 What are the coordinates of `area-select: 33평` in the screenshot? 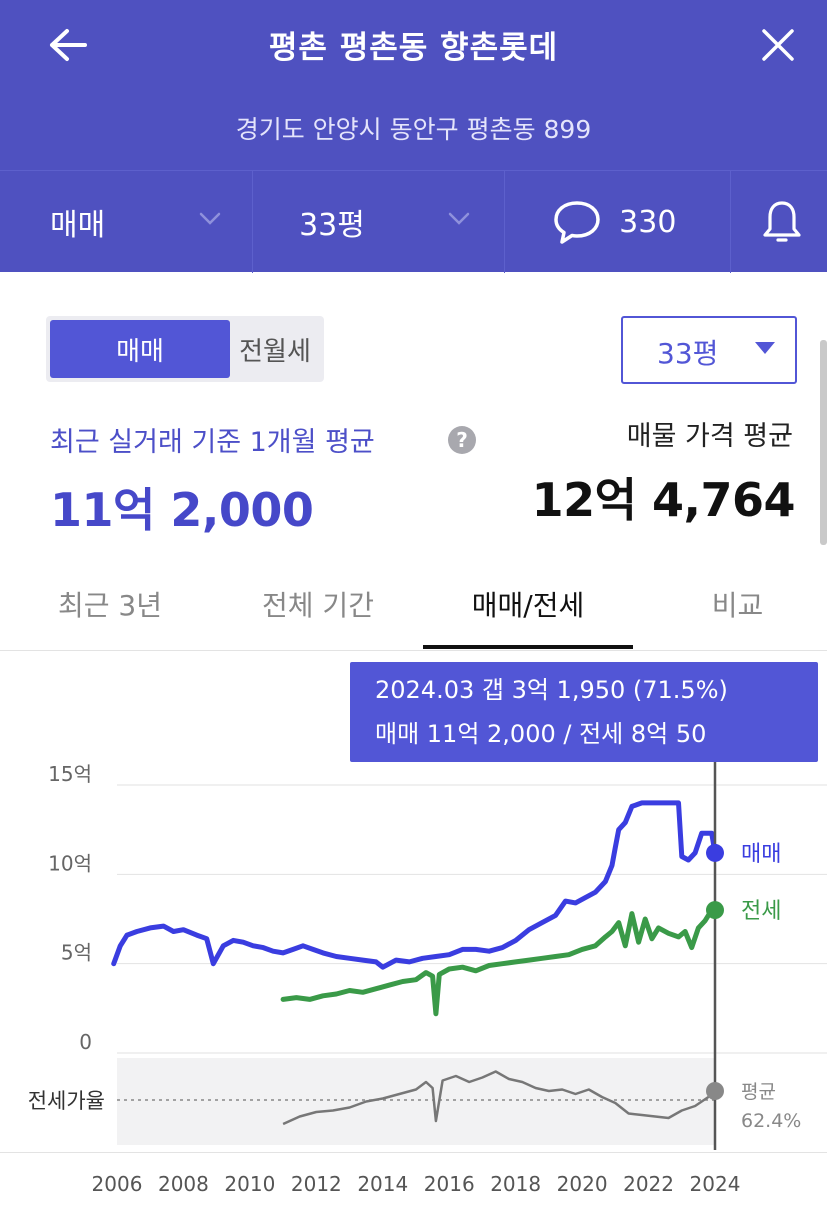 It's located at (709, 350).